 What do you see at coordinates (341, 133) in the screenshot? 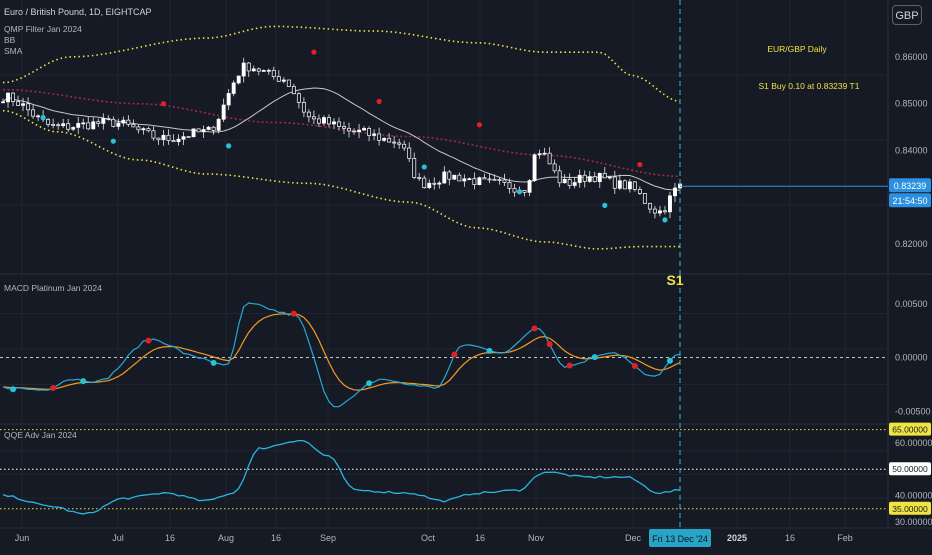
I see `sma-red-line` at bounding box center [341, 133].